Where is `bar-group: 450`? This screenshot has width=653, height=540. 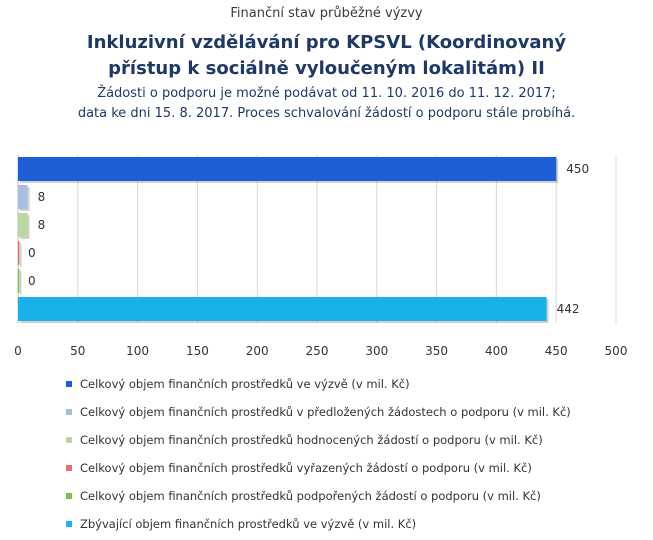
bar-group: 450 is located at coordinates (303, 170).